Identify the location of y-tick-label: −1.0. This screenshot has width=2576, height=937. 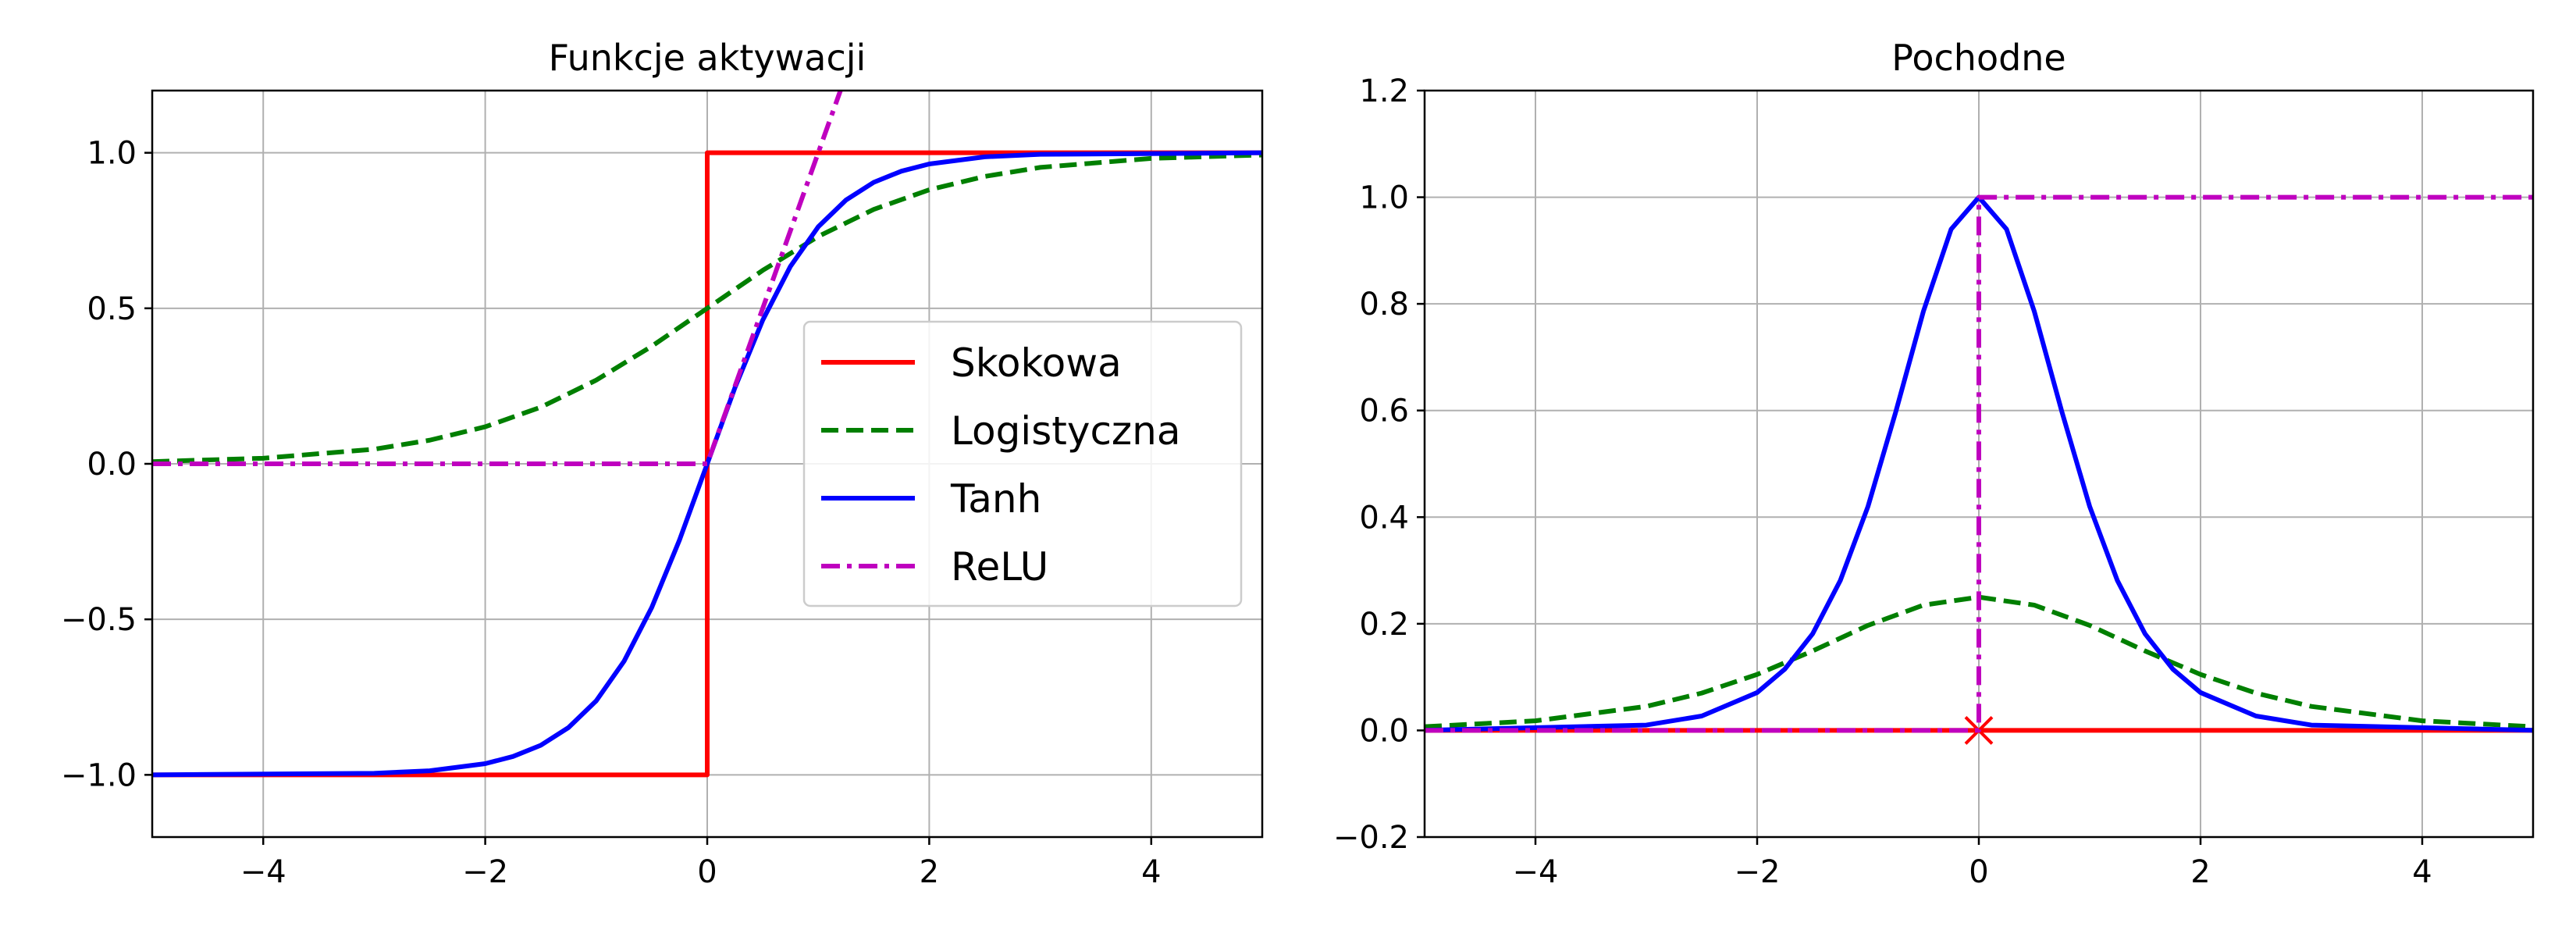
(99, 775).